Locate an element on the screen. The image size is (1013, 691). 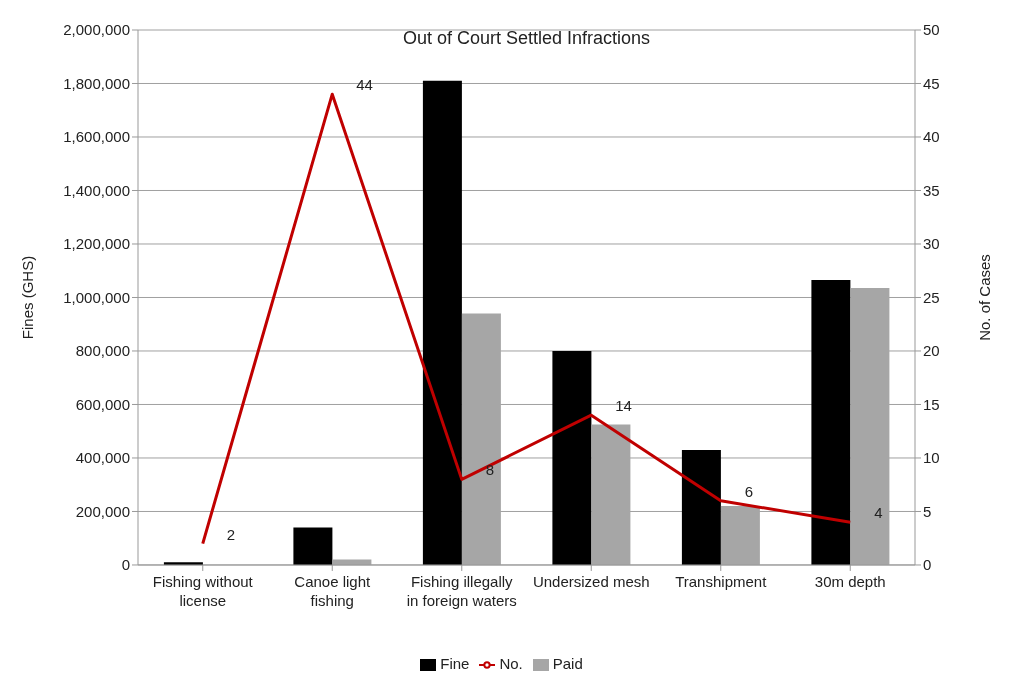
x-tick-label: Transhipment is located at coordinates (721, 581).